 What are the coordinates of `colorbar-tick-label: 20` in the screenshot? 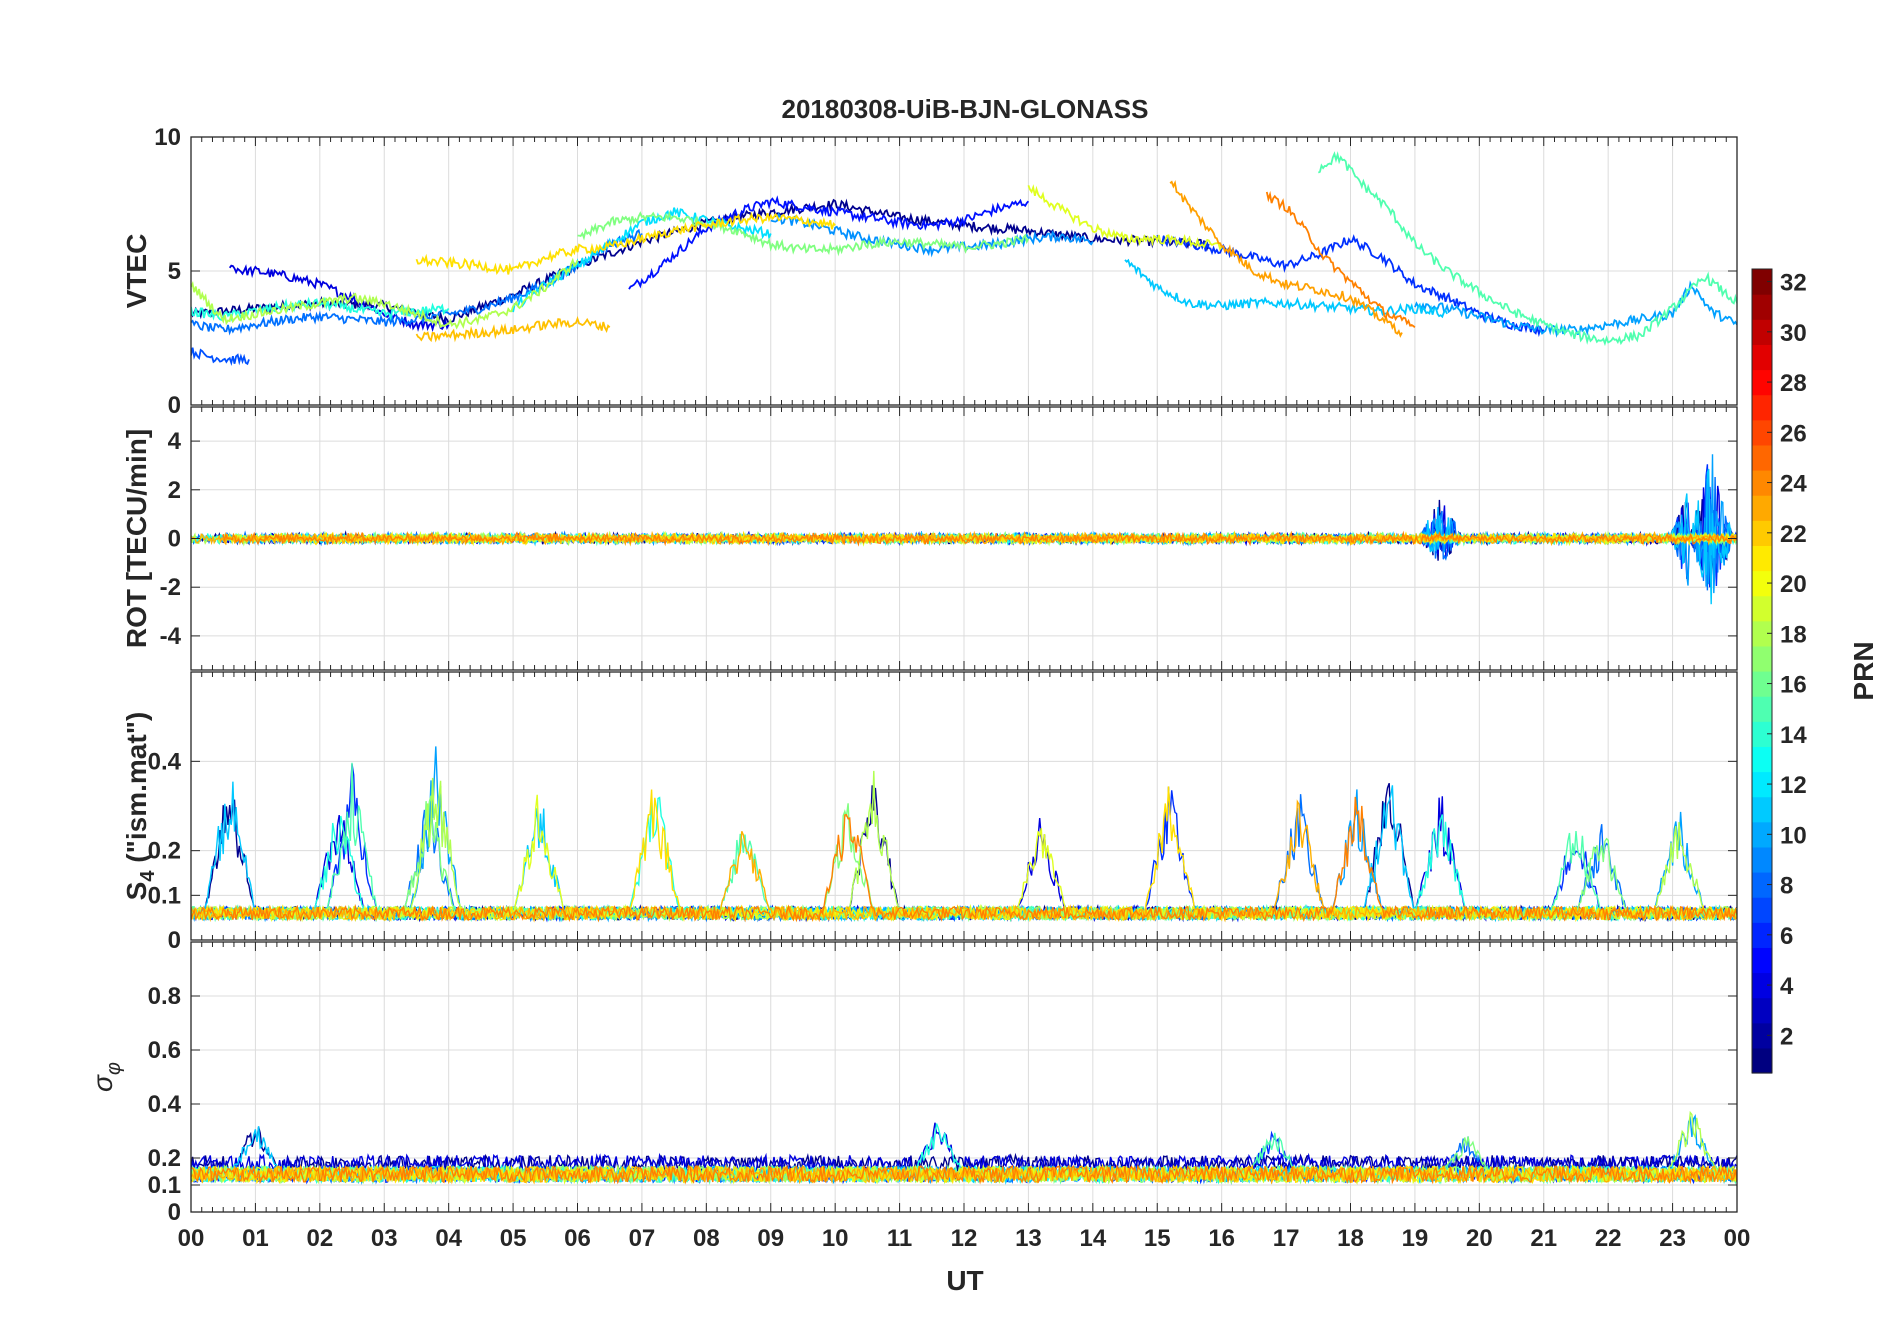 It's located at (1793, 584).